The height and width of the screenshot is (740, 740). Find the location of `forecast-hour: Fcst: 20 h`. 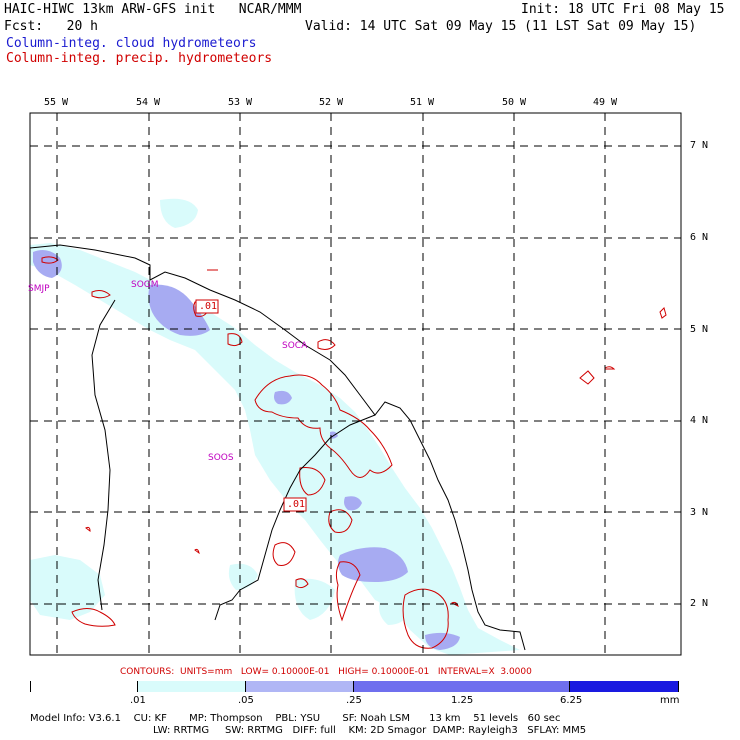

forecast-hour: Fcst: 20 h is located at coordinates (51, 26).